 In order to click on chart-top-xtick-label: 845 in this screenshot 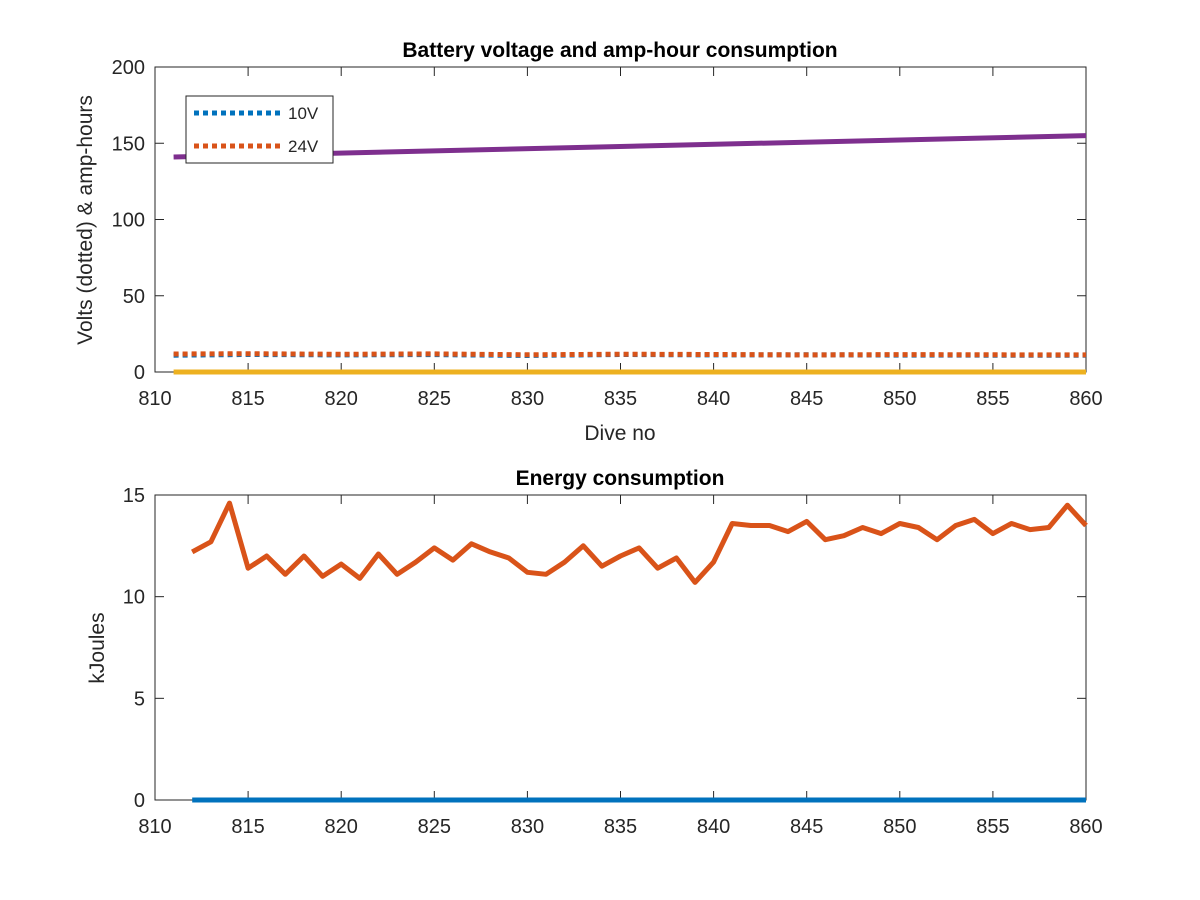, I will do `click(806, 399)`.